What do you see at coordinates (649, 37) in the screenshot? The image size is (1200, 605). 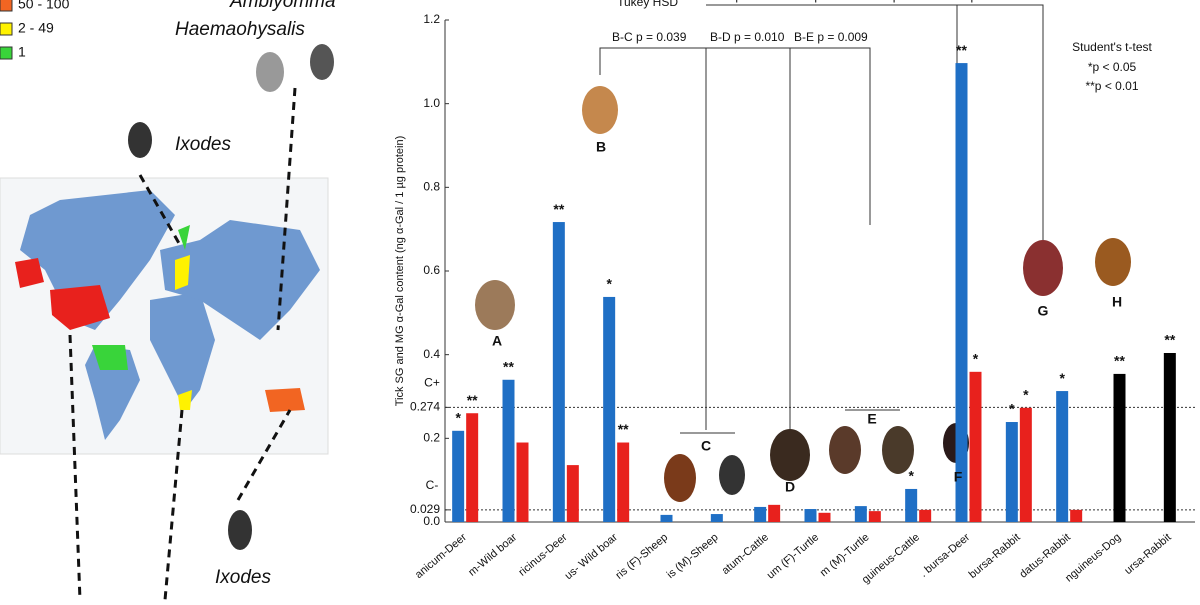 I see `annotation: B-C p = 0.039` at bounding box center [649, 37].